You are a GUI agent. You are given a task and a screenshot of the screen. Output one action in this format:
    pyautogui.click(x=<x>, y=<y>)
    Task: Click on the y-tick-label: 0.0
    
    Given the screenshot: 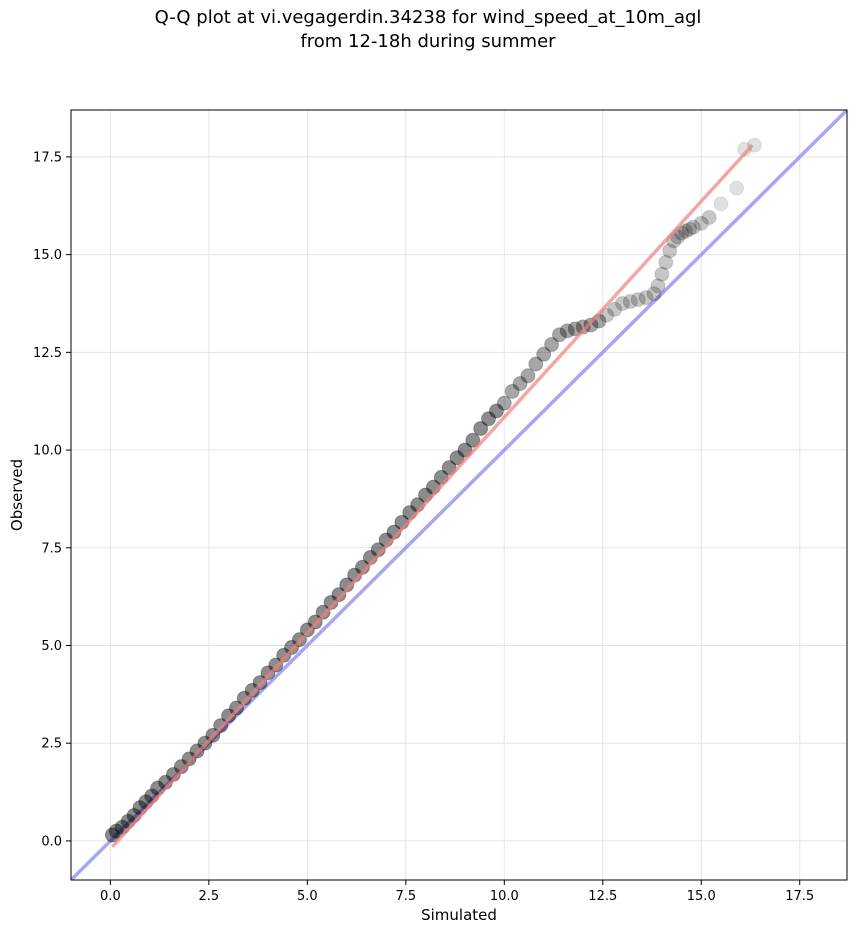 What is the action you would take?
    pyautogui.click(x=51, y=841)
    